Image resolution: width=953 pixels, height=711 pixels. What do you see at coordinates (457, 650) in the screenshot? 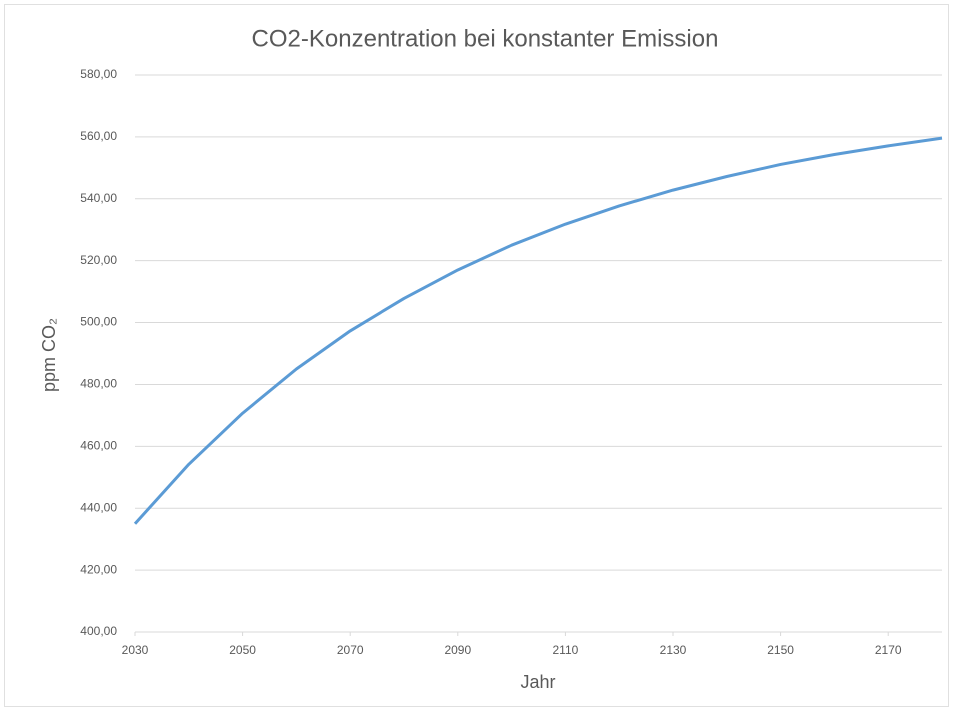
I see `x-tick-label: 2090` at bounding box center [457, 650].